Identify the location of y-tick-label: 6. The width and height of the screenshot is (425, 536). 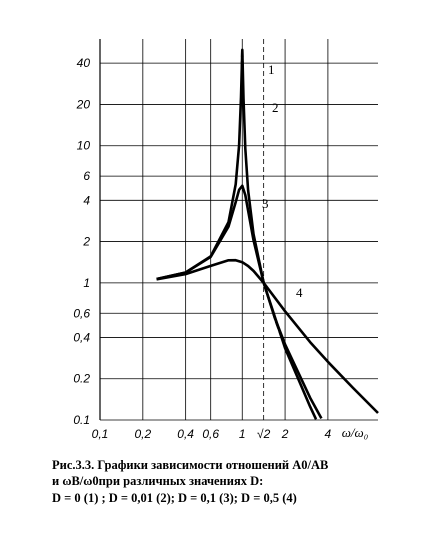
(86, 176).